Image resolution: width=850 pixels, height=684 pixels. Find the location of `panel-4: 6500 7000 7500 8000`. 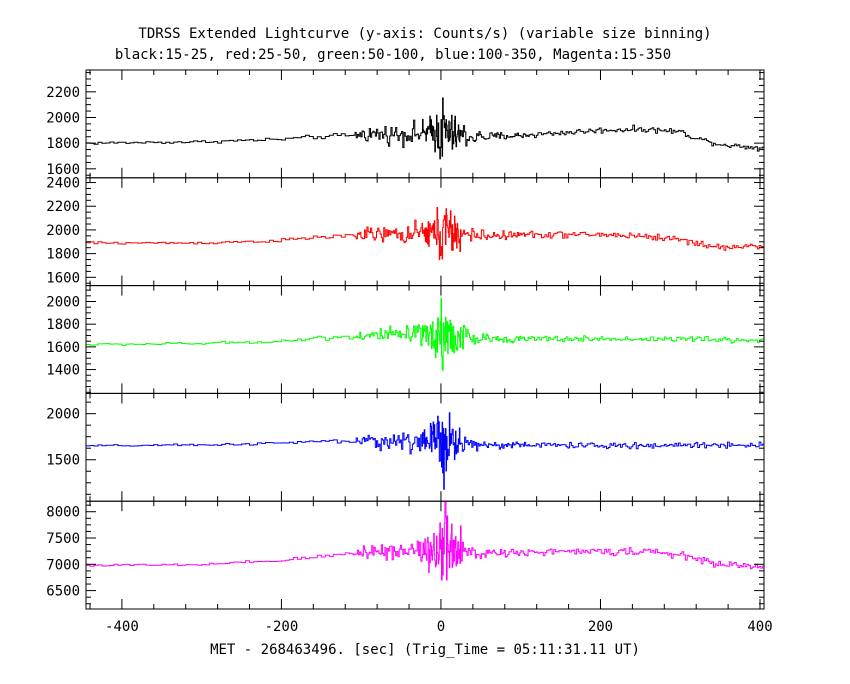

panel-4: 6500 7000 7500 8000 is located at coordinates (405, 555).